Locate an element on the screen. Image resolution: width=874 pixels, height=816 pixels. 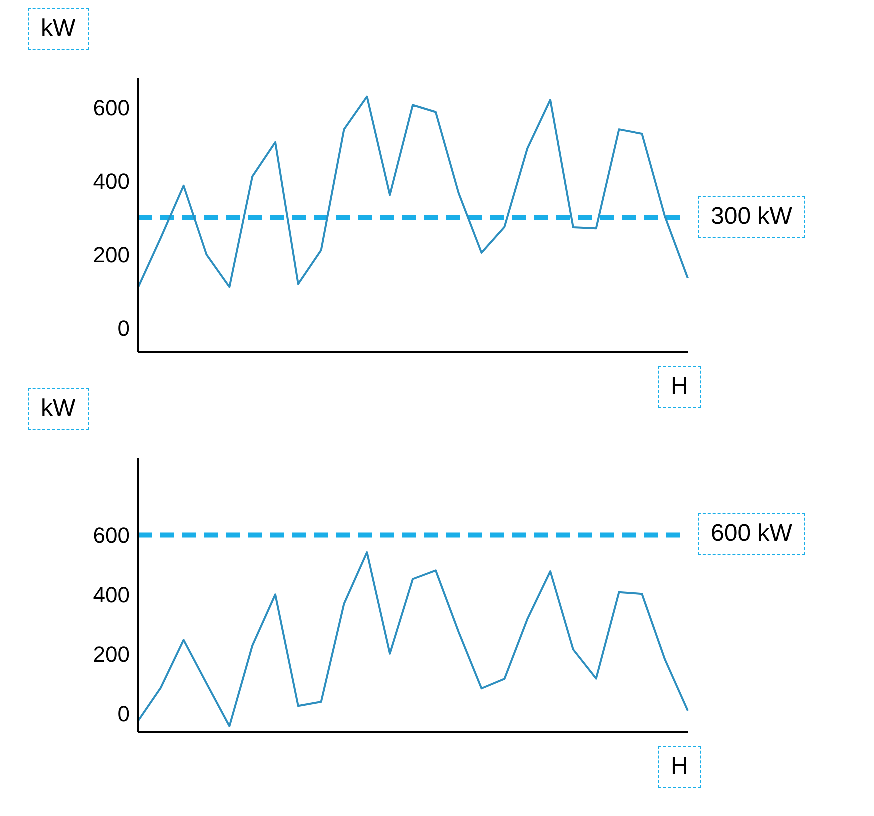
ref-line-label: 600 kW is located at coordinates (752, 534).